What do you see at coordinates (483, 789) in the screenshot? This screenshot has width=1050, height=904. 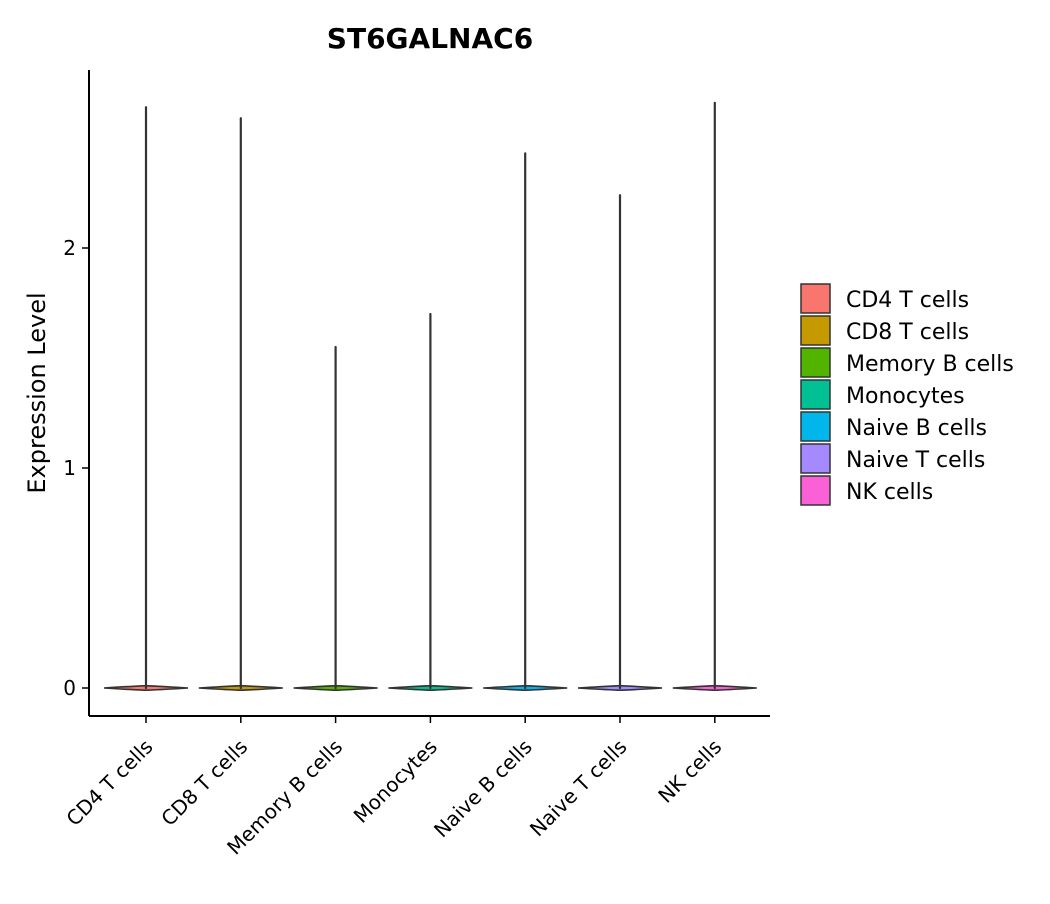 I see `x-tick-label: Naive B cells` at bounding box center [483, 789].